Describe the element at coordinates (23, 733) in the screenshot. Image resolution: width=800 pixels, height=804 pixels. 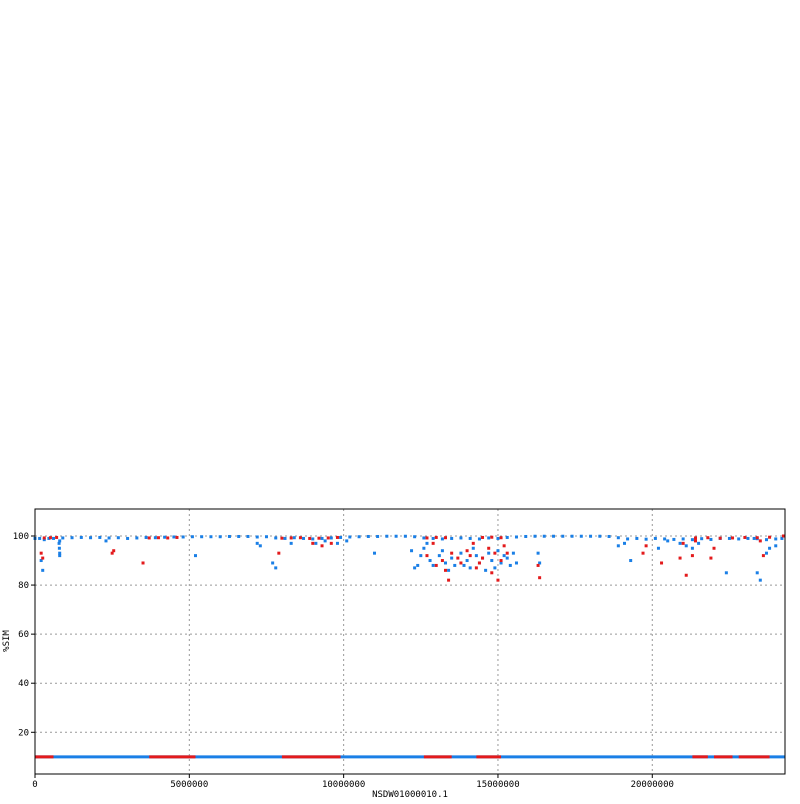
I see `y-tick-label: 20` at that location.